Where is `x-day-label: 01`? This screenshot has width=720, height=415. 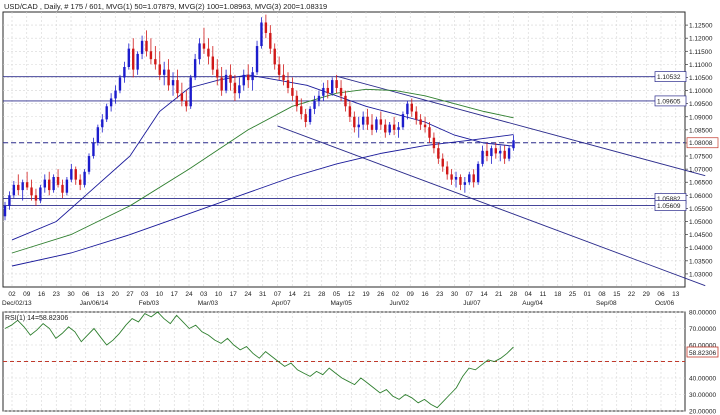
x-day-label: 01 is located at coordinates (588, 294).